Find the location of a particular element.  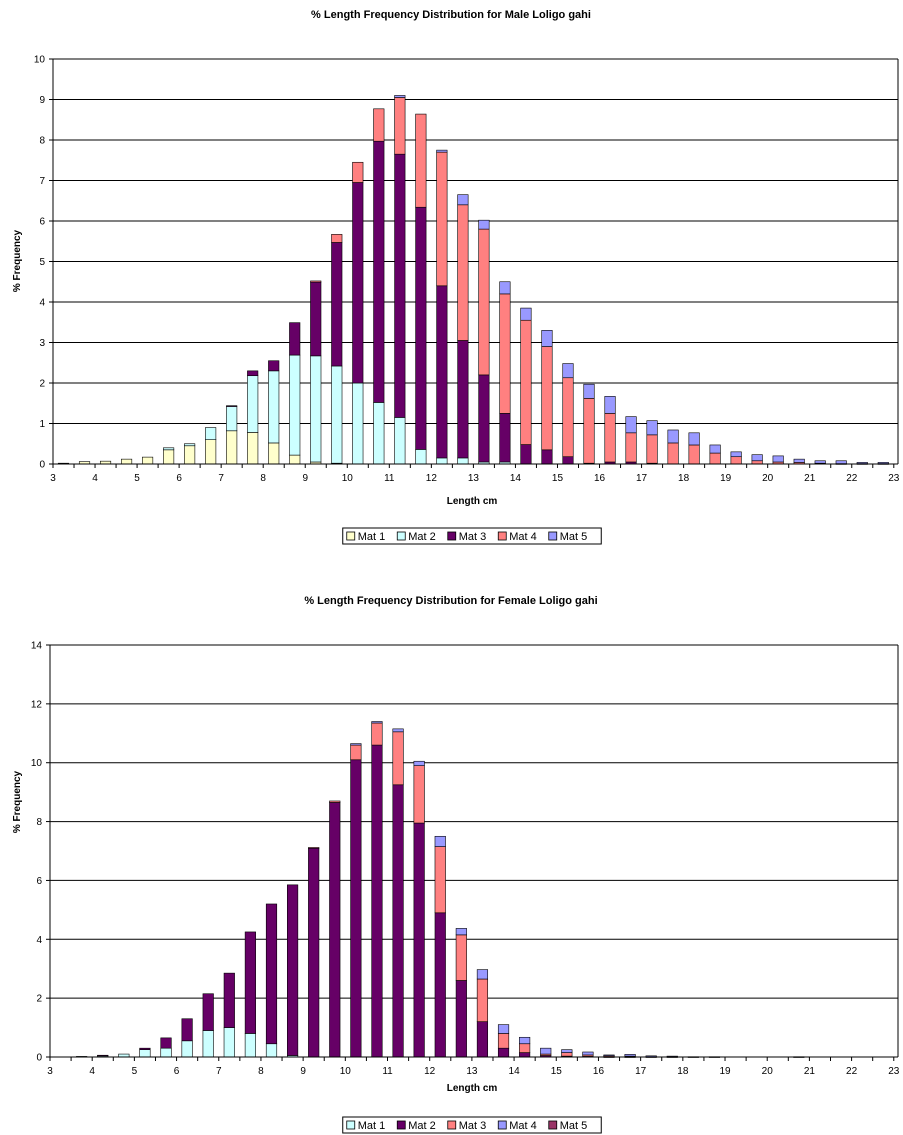

y-tick-label: 12 is located at coordinates (37, 704).